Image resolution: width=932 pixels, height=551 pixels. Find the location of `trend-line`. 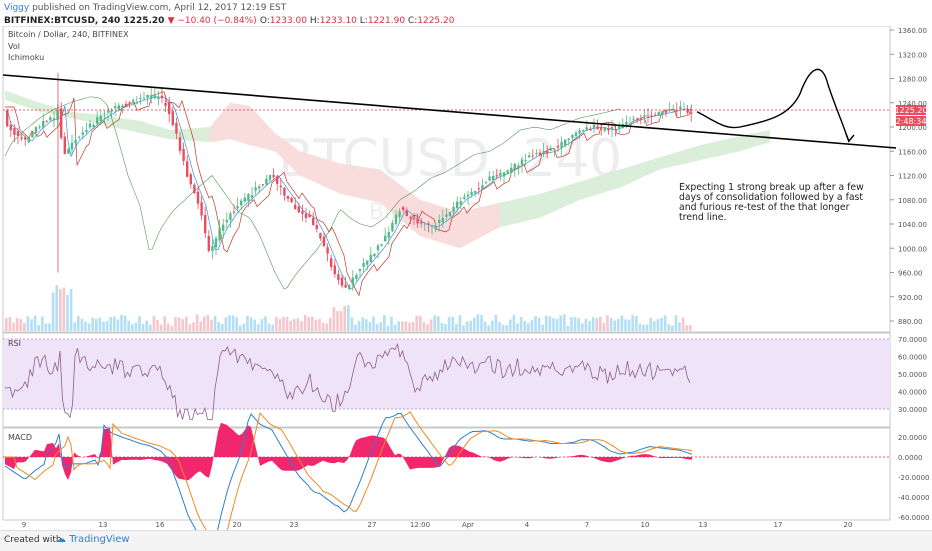

trend-line is located at coordinates (449, 111).